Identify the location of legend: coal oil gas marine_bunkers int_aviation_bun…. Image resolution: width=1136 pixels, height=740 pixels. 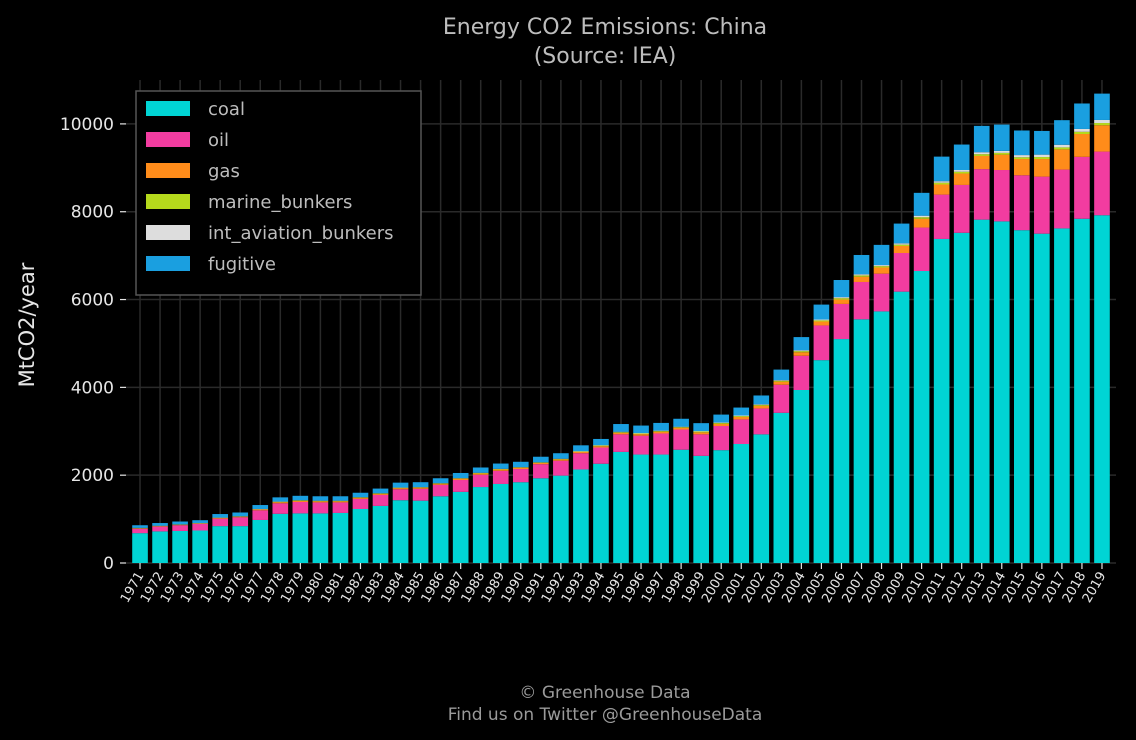
(278, 193).